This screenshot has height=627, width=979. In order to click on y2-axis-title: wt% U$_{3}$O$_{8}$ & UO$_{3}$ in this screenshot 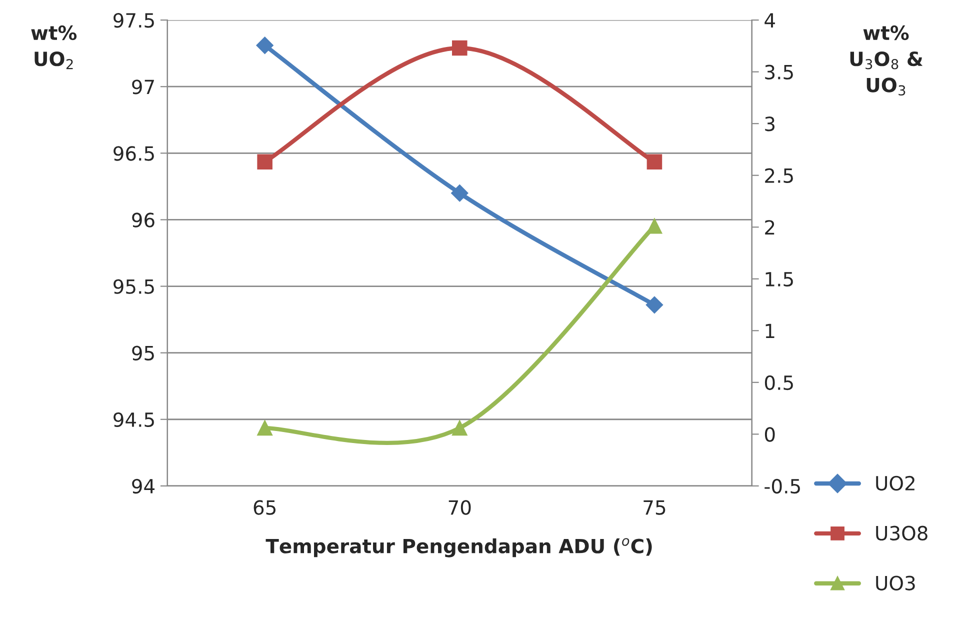, I will do `click(886, 60)`.